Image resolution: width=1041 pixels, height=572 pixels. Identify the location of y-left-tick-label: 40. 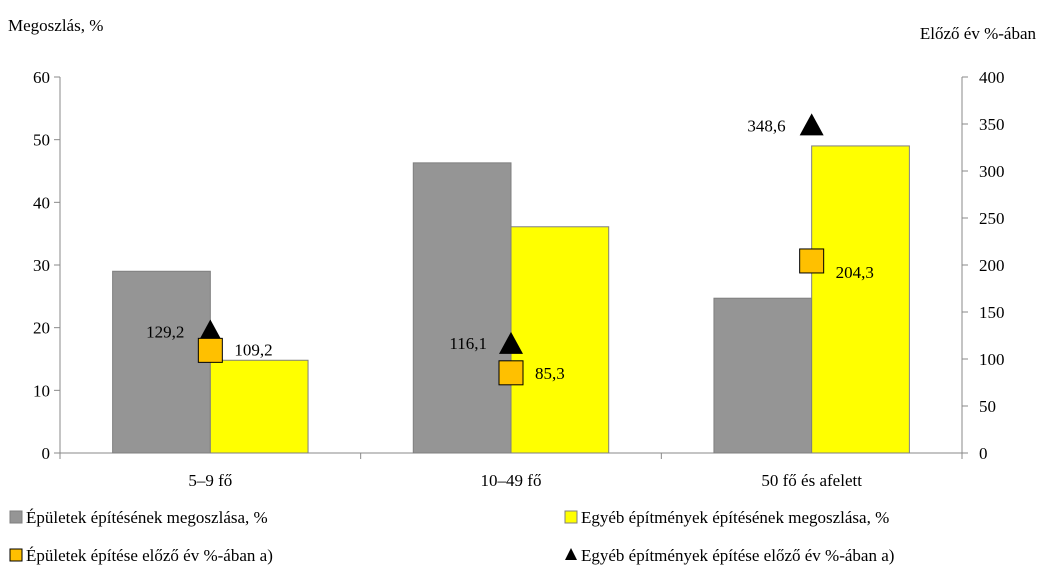
(41, 202).